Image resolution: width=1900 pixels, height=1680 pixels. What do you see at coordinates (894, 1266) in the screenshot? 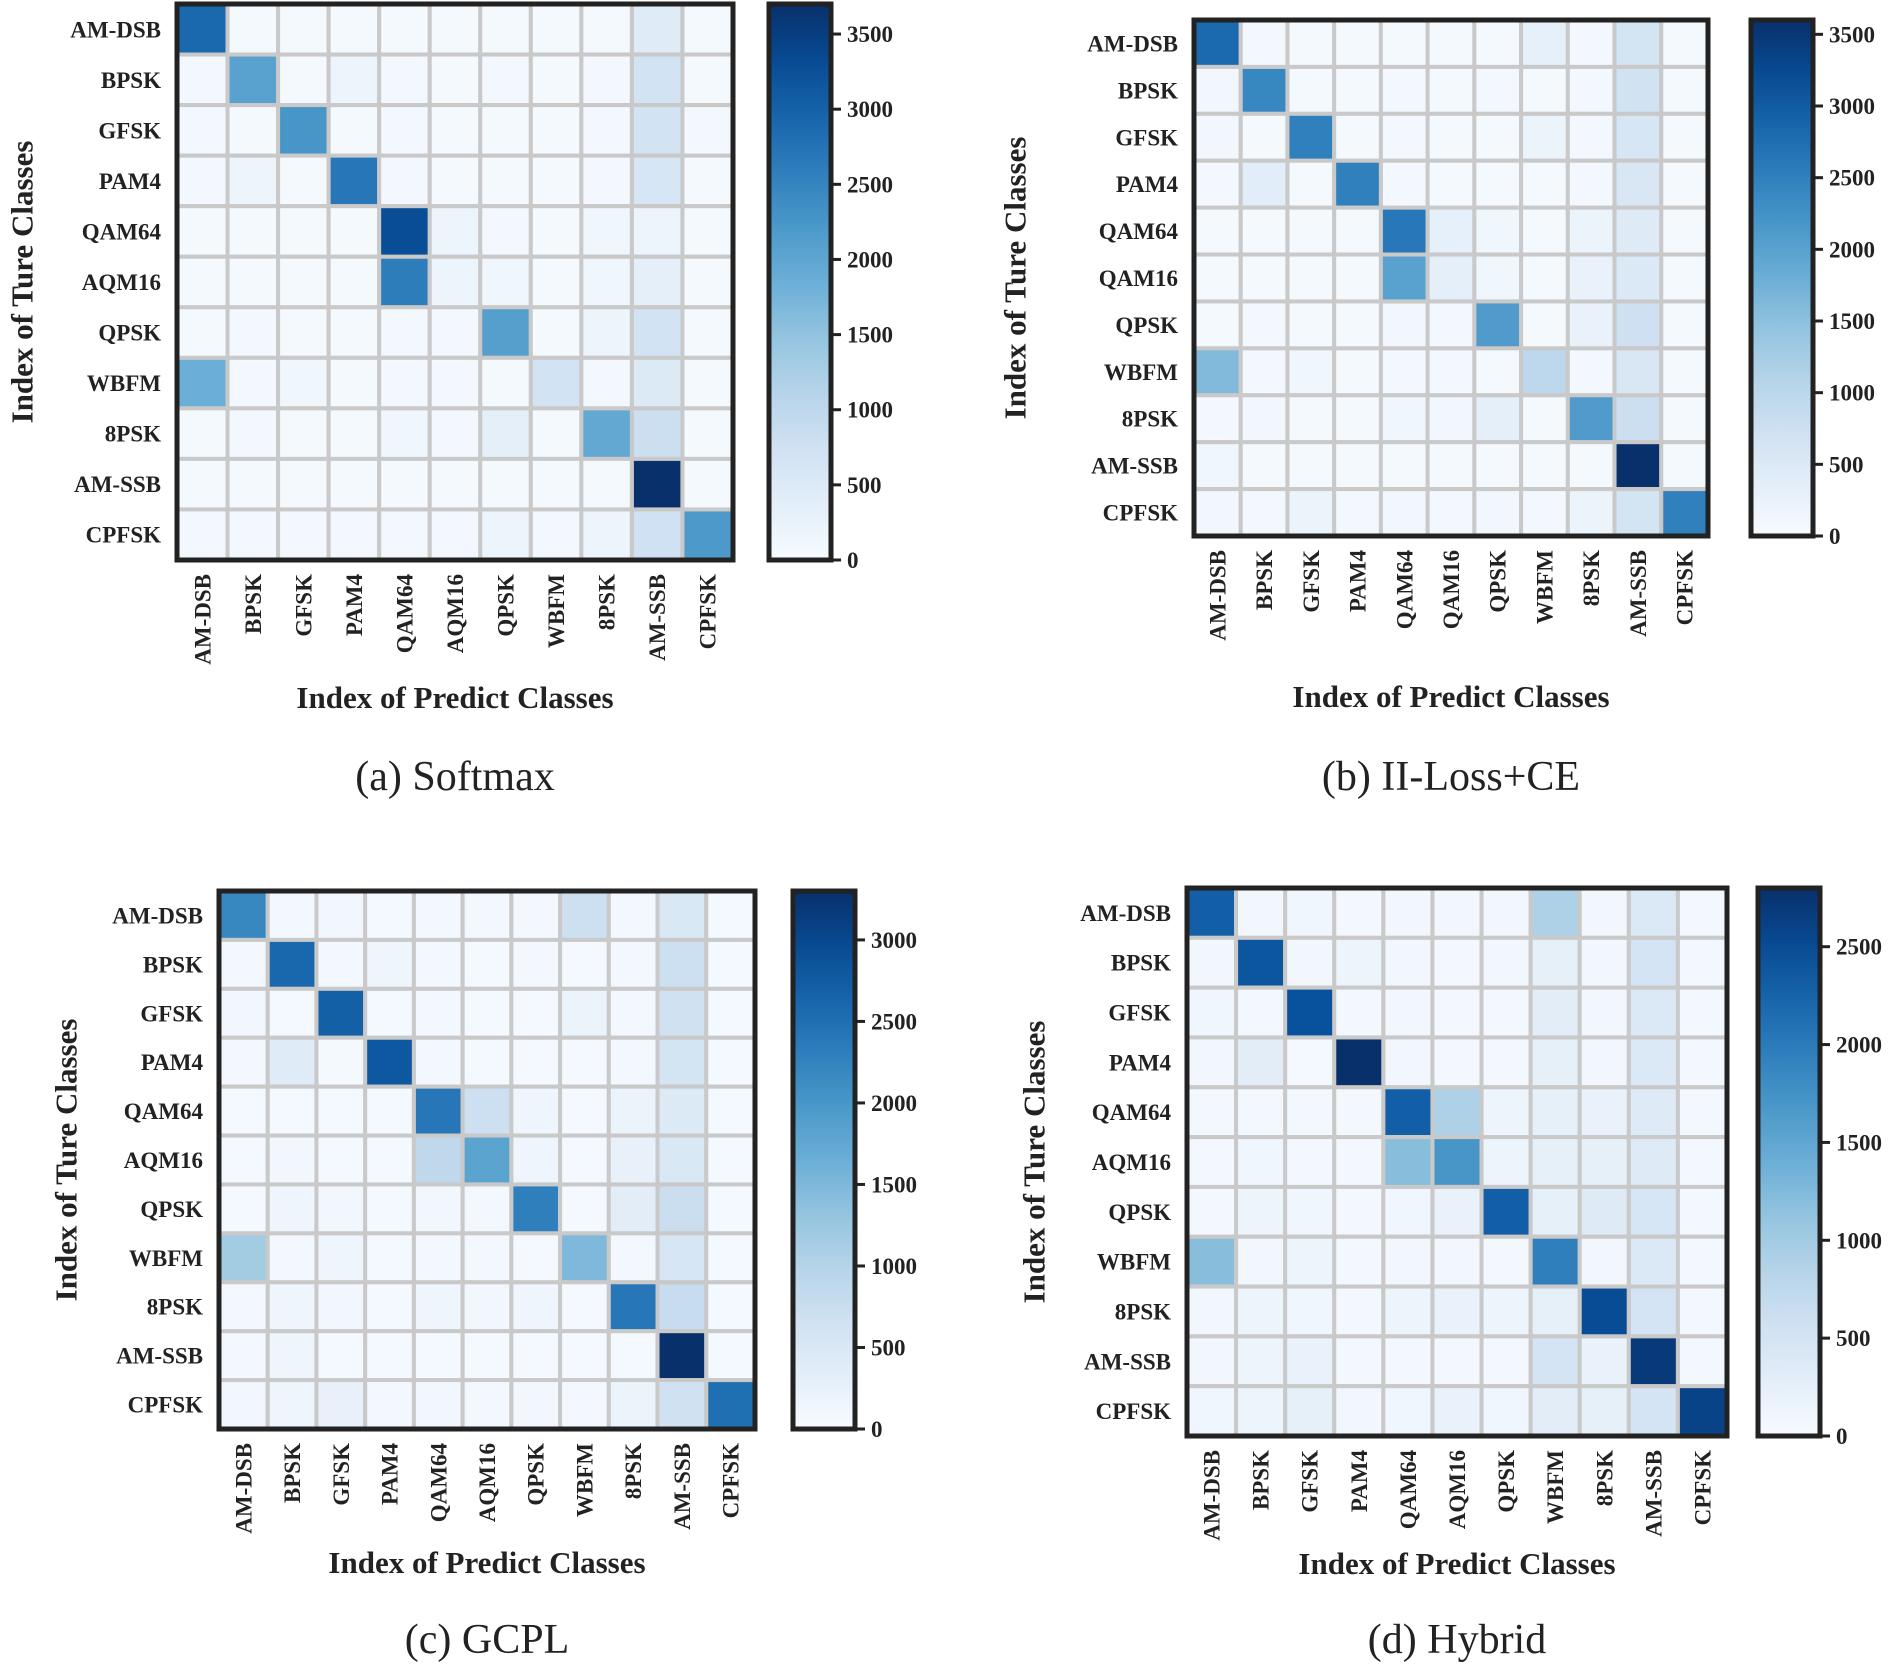
I see `colorbar-tick-label: 1000` at bounding box center [894, 1266].